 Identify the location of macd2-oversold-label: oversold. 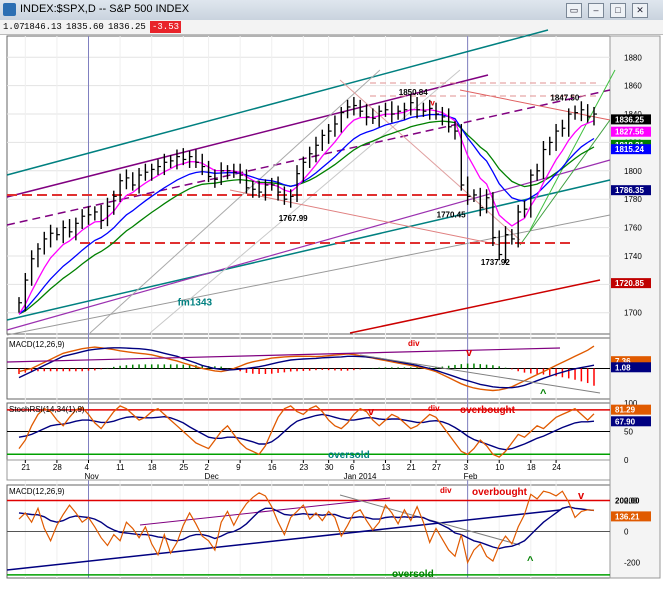
(413, 574).